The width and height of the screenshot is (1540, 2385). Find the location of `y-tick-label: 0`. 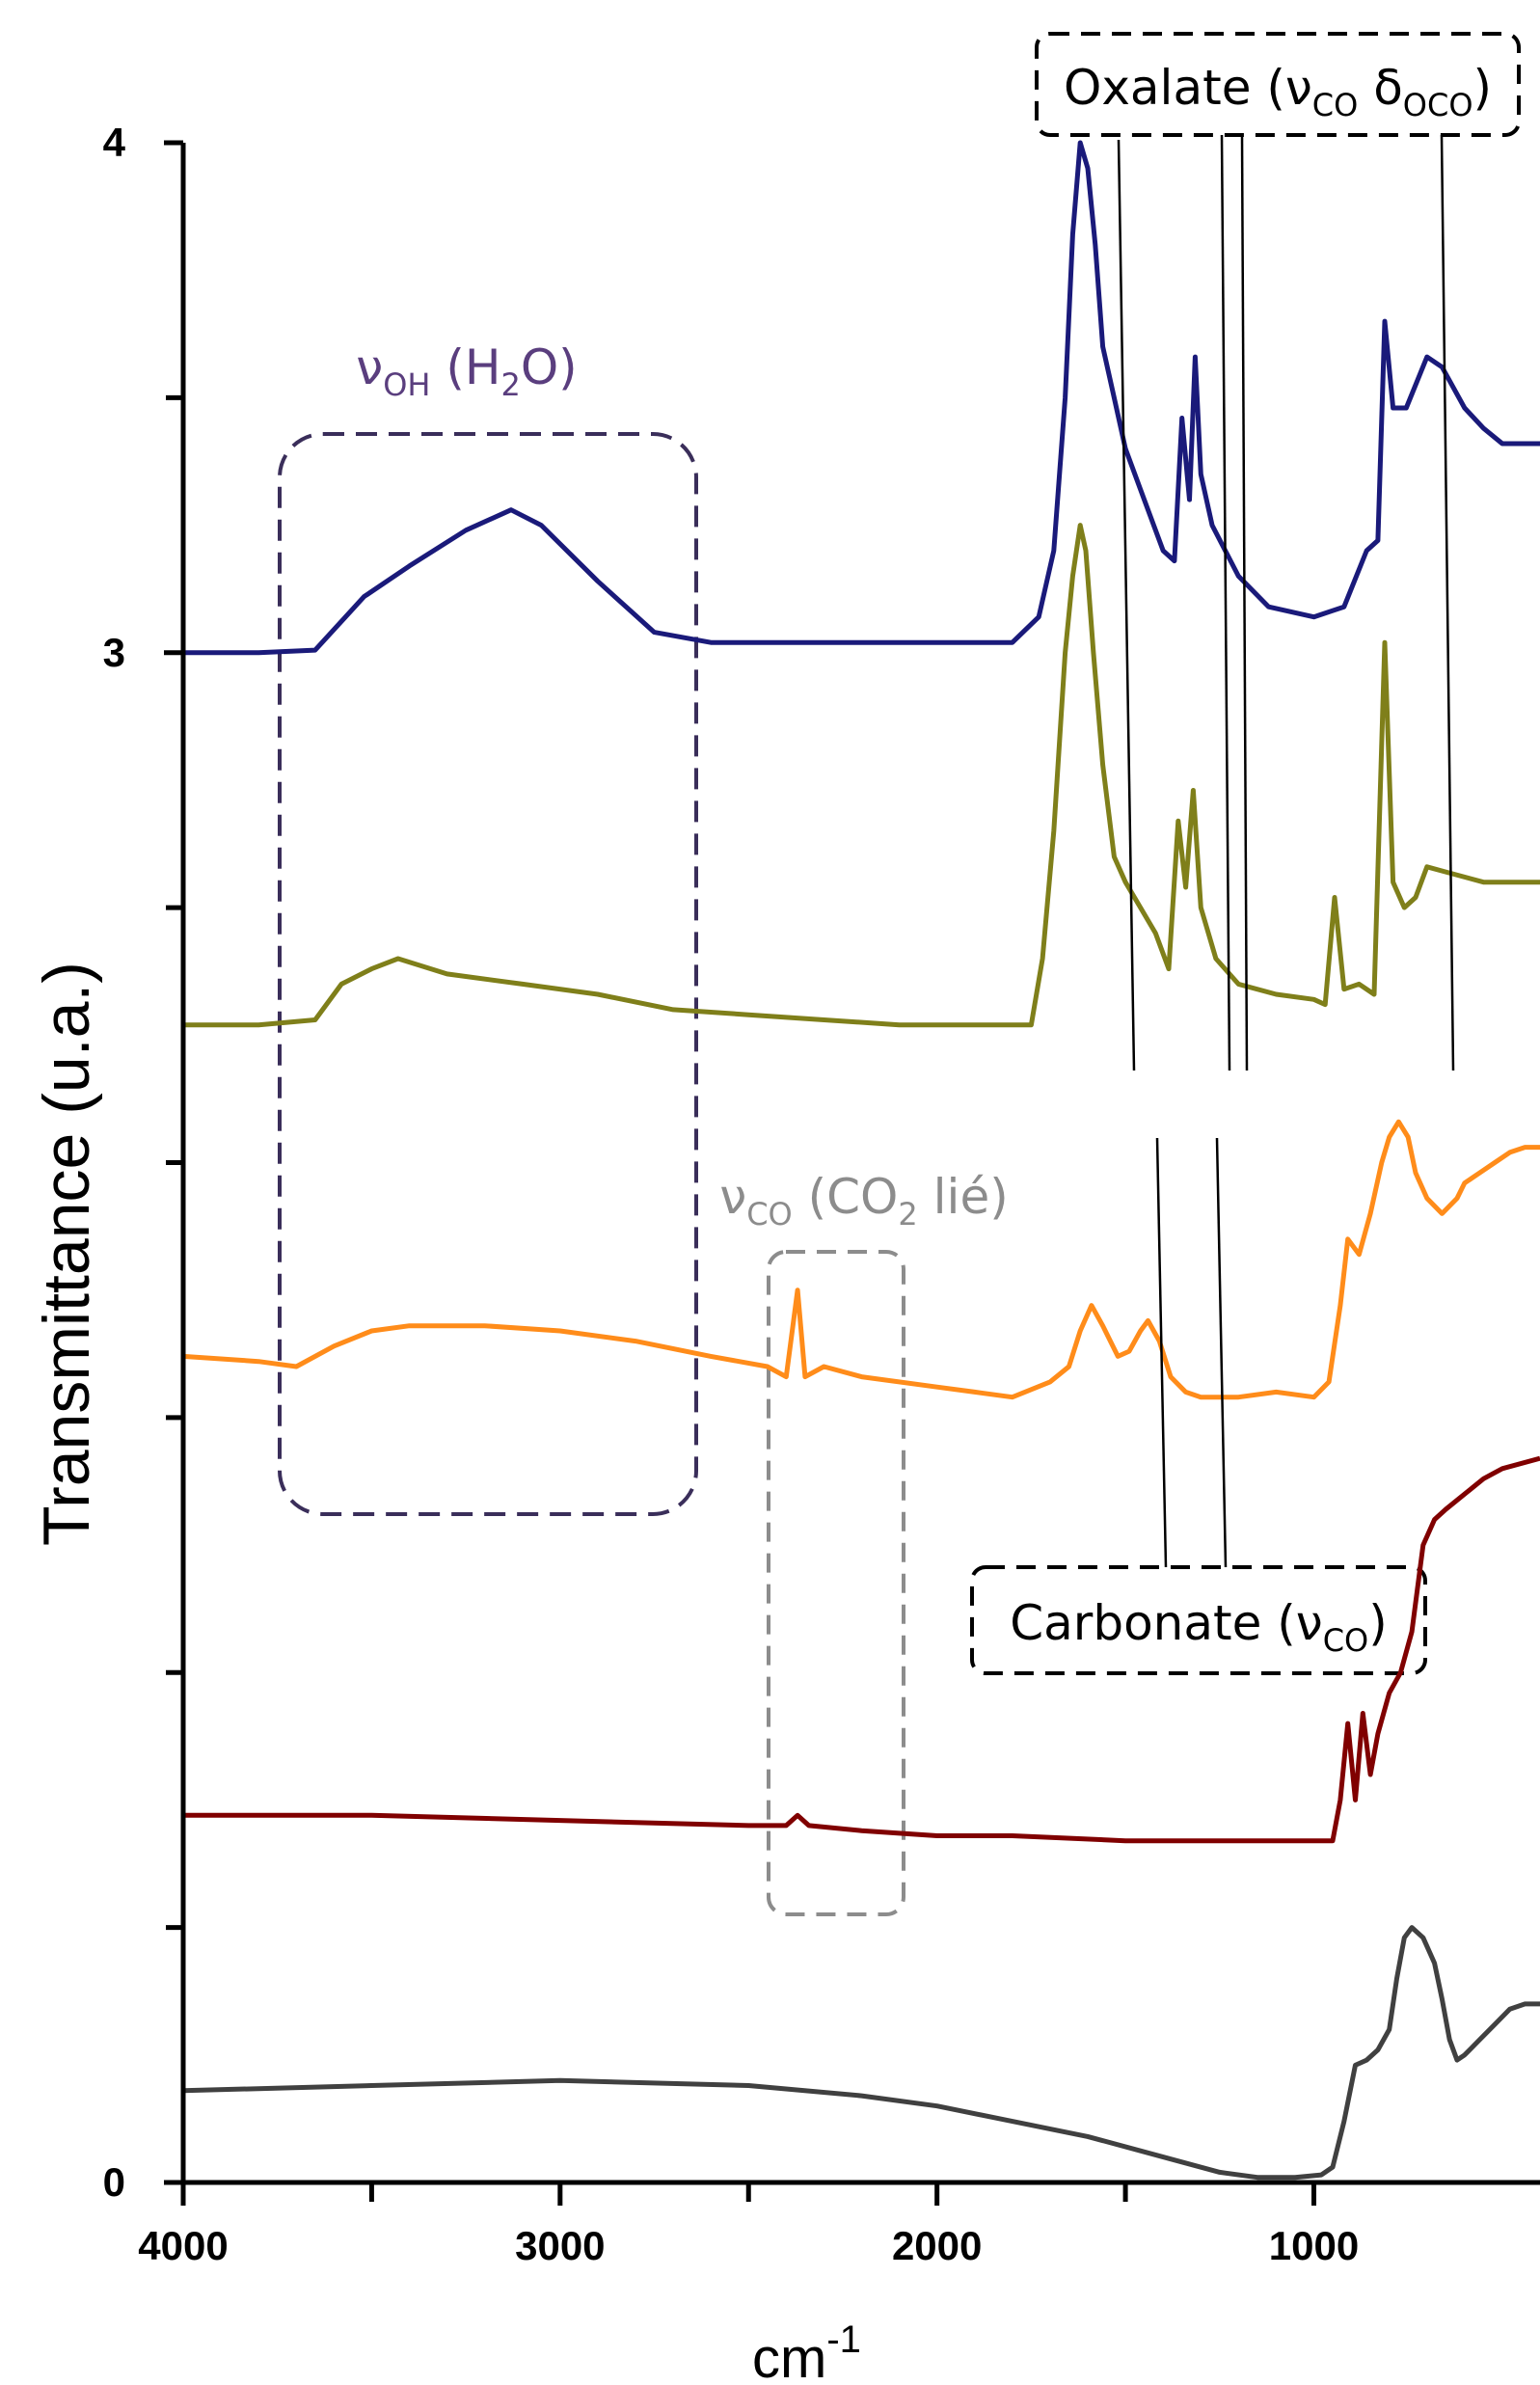

y-tick-label: 0 is located at coordinates (114, 2182).